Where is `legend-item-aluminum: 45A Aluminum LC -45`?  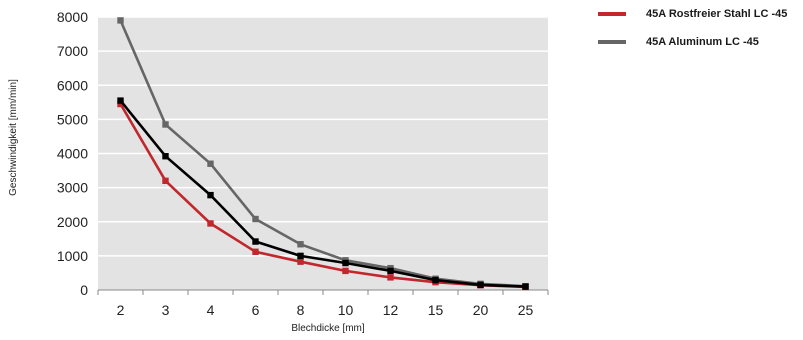
legend-item-aluminum: 45A Aluminum LC -45 is located at coordinates (692, 42).